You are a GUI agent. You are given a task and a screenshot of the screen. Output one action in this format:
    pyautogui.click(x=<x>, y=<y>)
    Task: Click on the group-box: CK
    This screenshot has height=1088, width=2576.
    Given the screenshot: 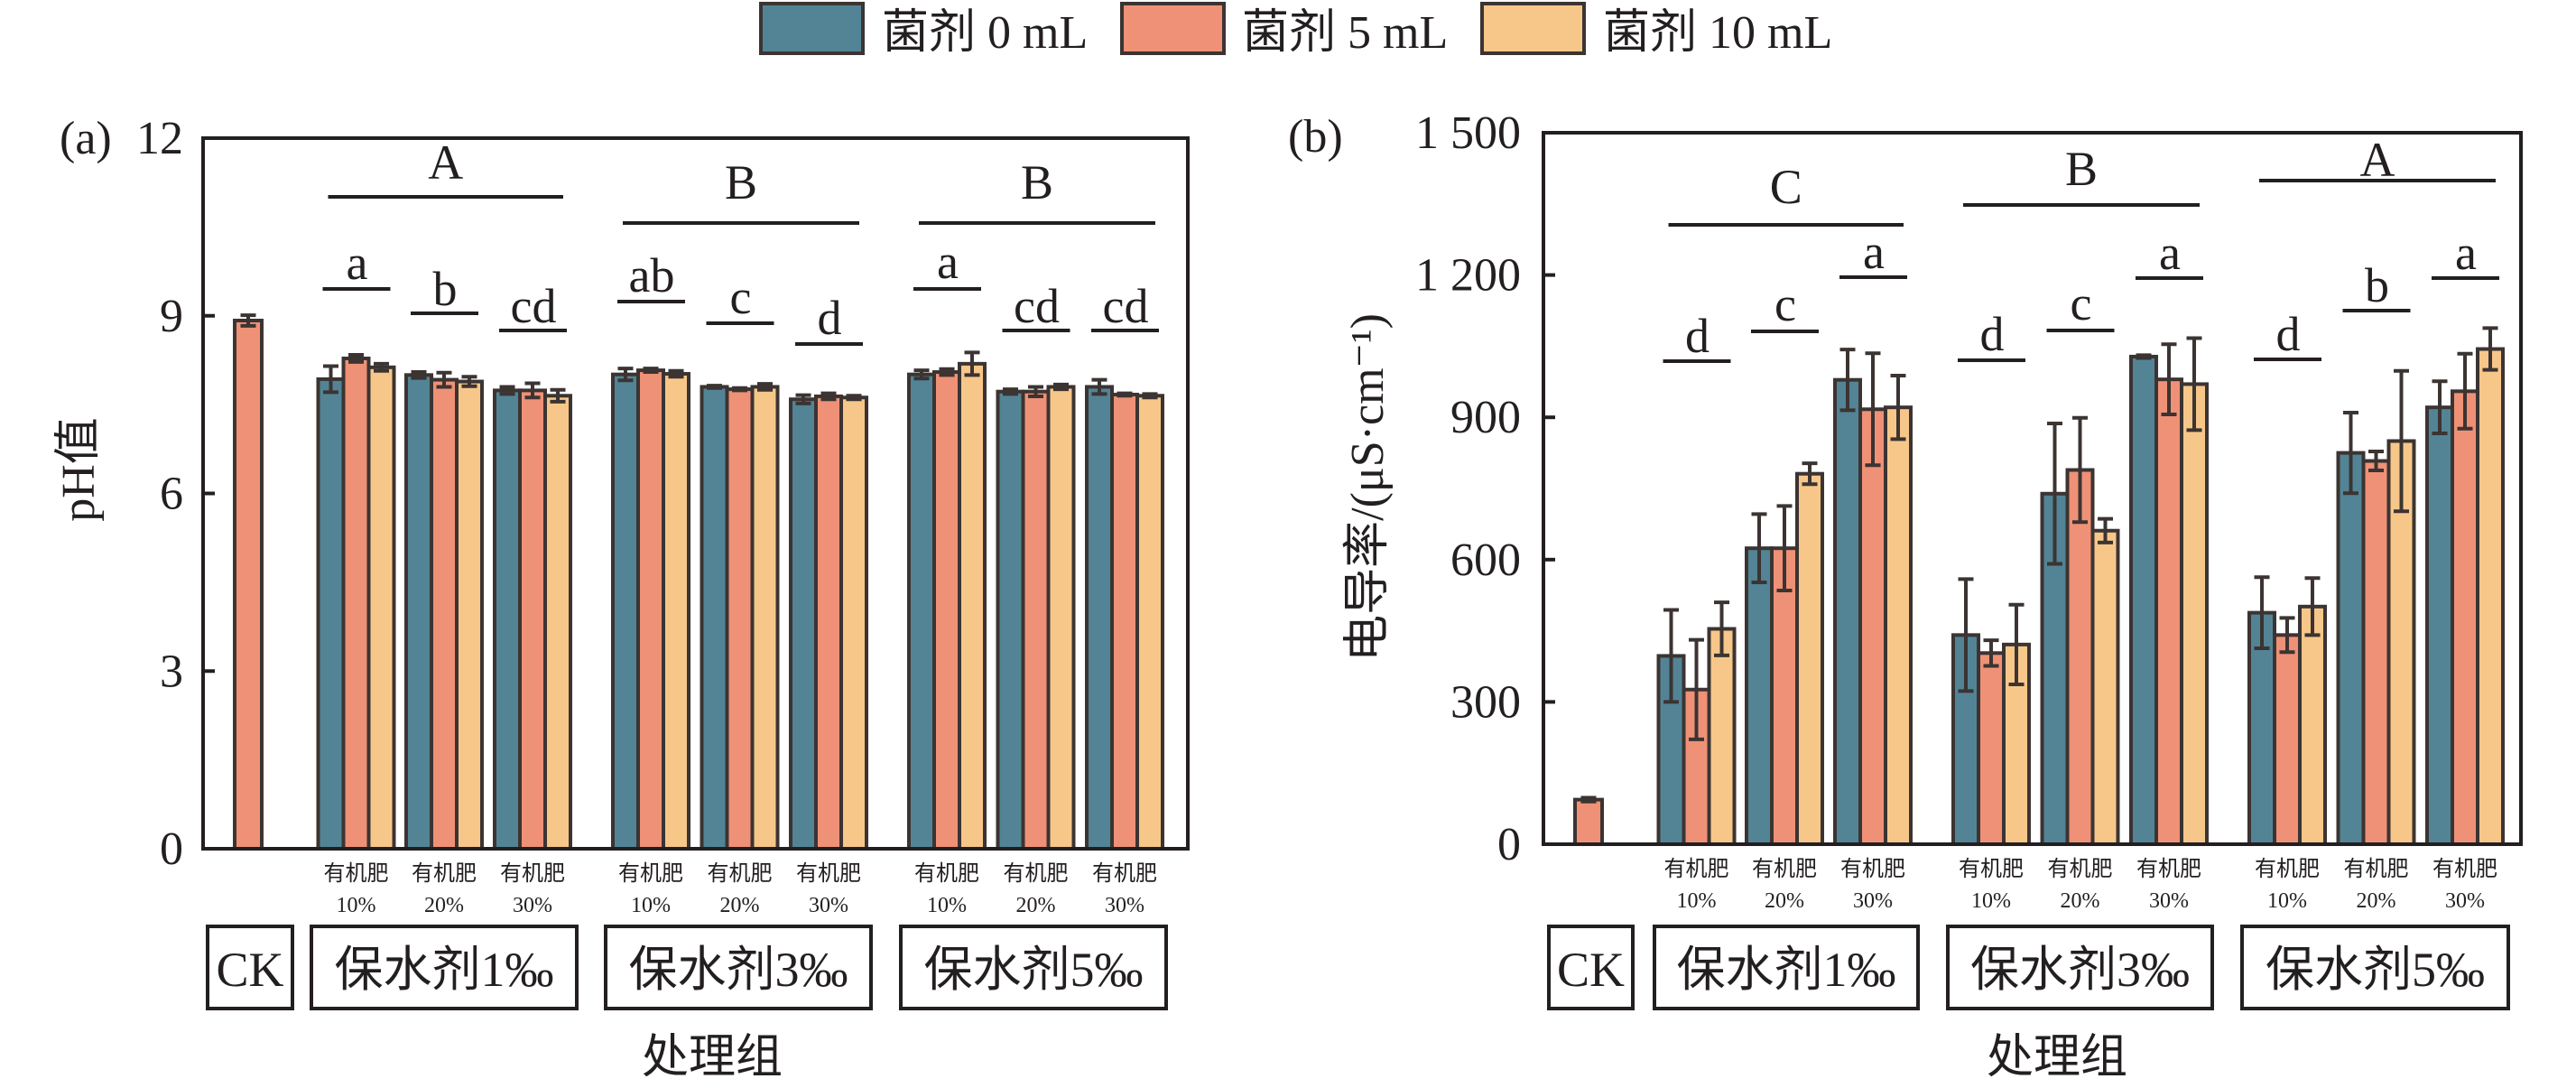 What is the action you would take?
    pyautogui.click(x=250, y=967)
    